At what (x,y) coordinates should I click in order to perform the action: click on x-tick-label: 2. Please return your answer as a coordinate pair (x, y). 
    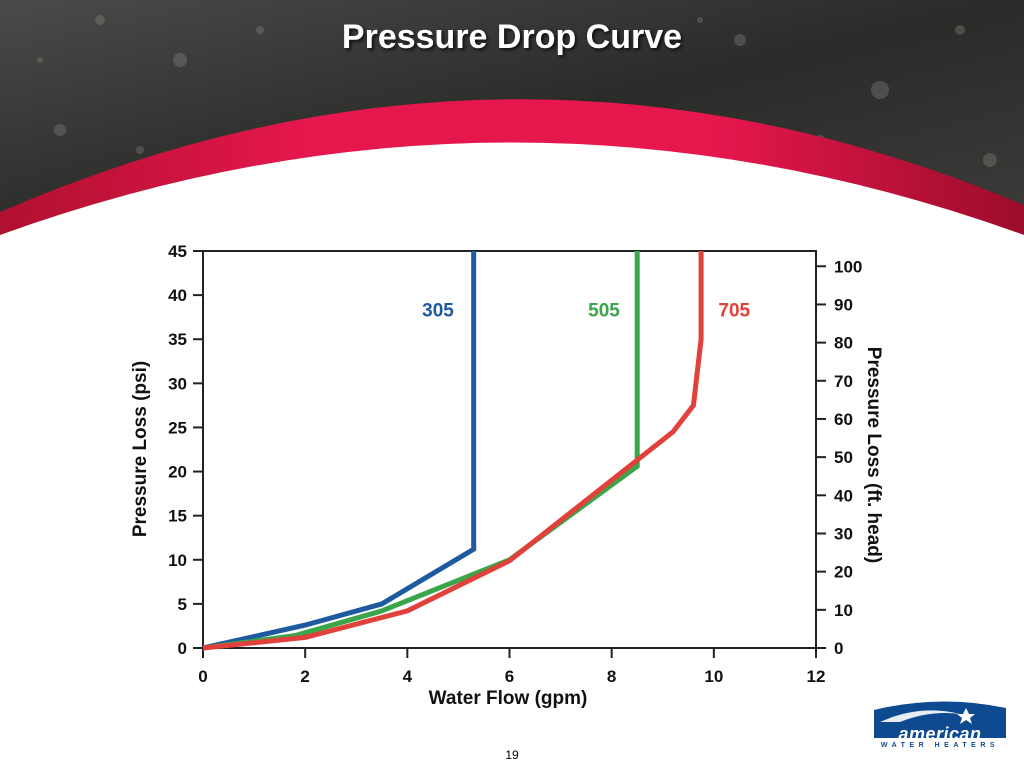
    Looking at the image, I should click on (304, 676).